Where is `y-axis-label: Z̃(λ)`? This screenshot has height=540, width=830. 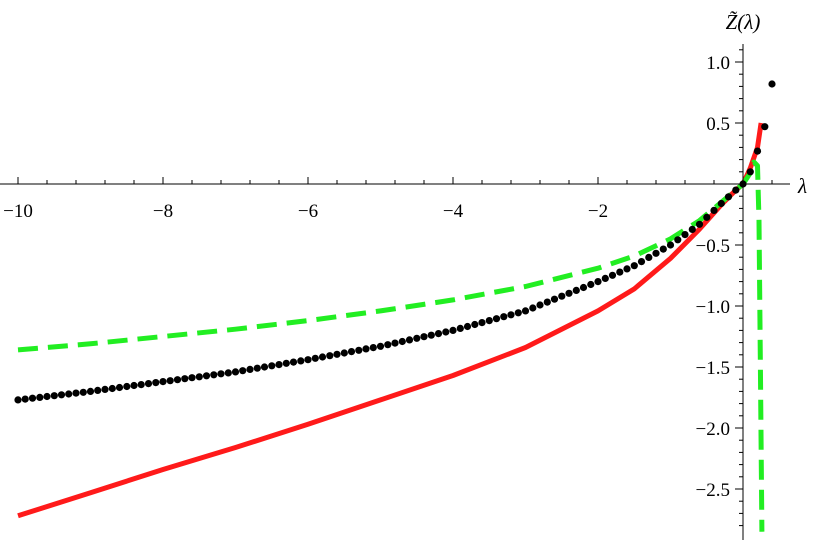
y-axis-label: Z̃(λ) is located at coordinates (743, 22).